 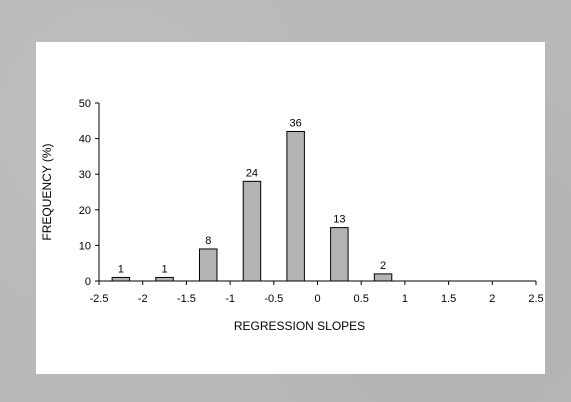 I want to click on y-axis-label: FREQUENCY (%), so click(x=47, y=191).